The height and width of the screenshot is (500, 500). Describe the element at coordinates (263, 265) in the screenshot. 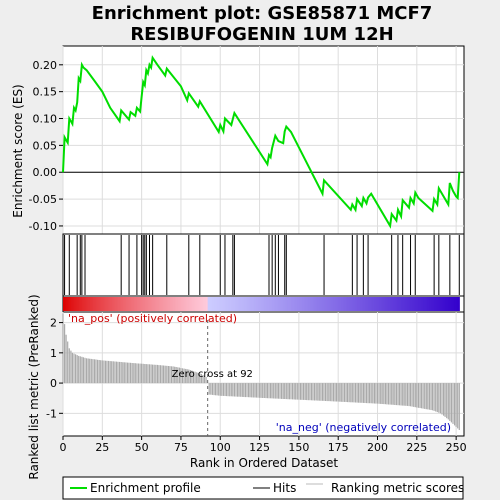

I see `hits-plot-area` at that location.